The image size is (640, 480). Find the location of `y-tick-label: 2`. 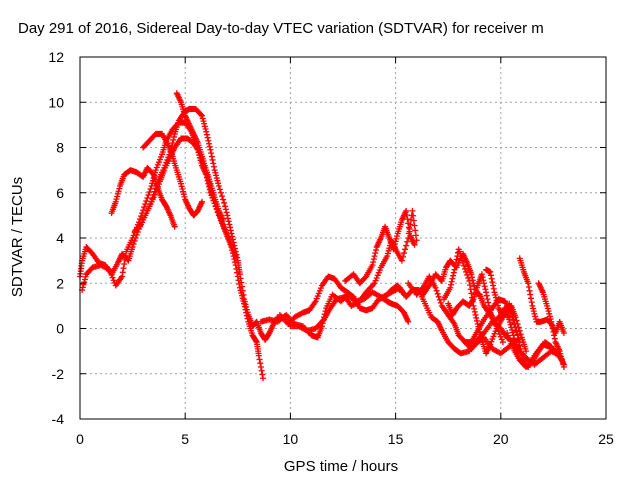

y-tick-label: 2 is located at coordinates (60, 283).